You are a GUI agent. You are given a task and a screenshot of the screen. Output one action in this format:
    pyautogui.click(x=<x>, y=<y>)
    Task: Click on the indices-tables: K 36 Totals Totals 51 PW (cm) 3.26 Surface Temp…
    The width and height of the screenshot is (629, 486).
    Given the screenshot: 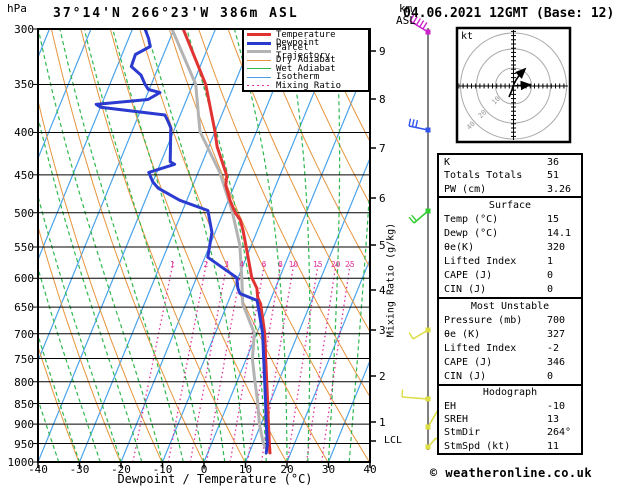 What is the action you would take?
    pyautogui.click(x=510, y=304)
    